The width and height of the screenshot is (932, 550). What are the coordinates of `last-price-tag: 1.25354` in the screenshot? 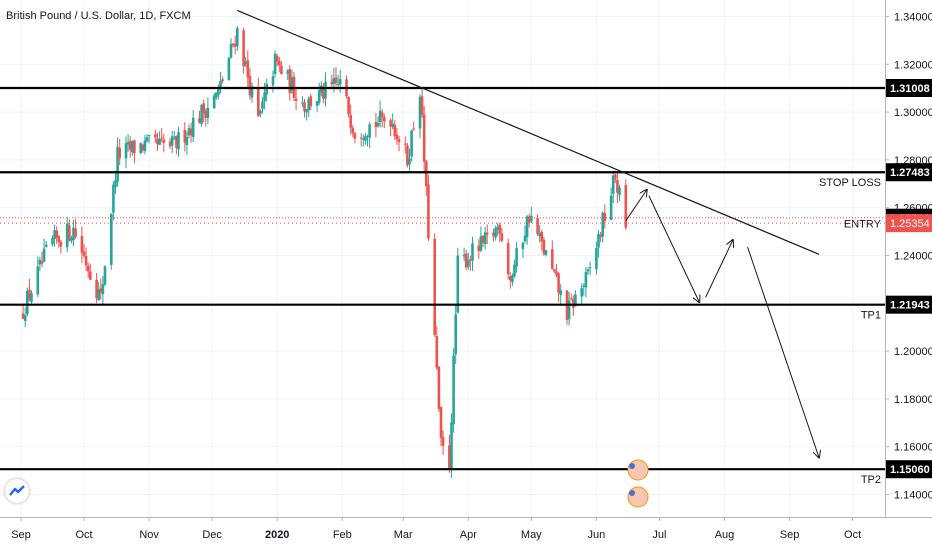 It's located at (910, 224).